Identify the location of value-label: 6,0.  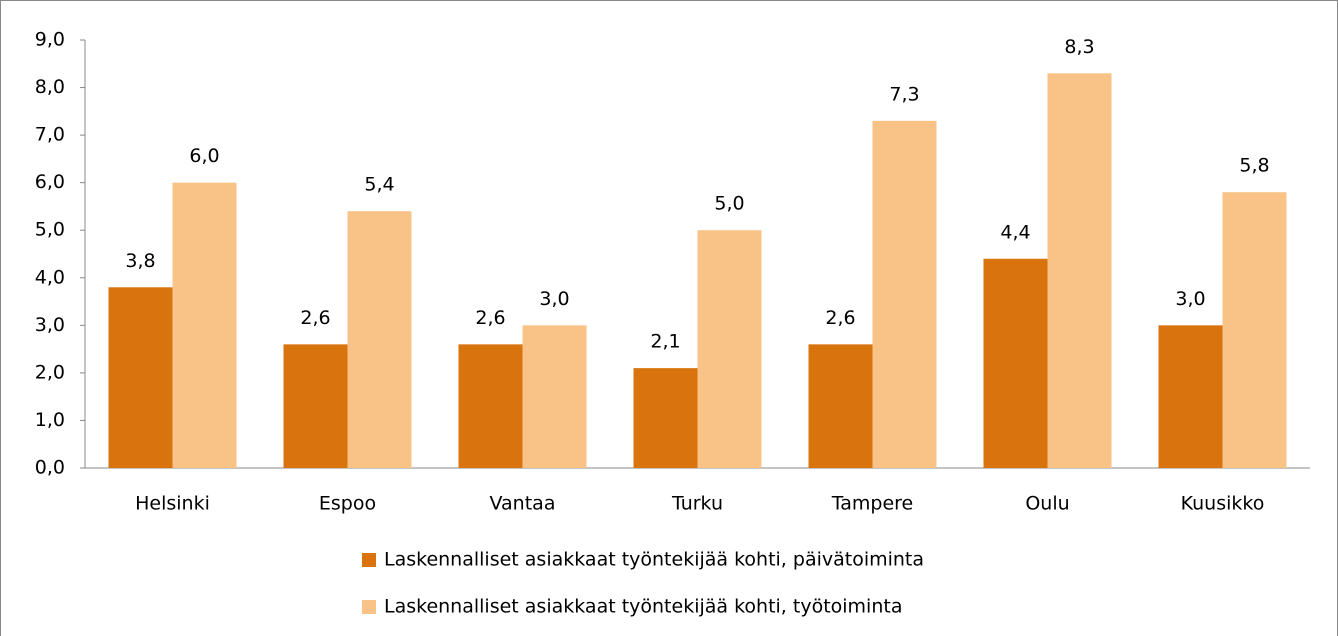
(204, 156).